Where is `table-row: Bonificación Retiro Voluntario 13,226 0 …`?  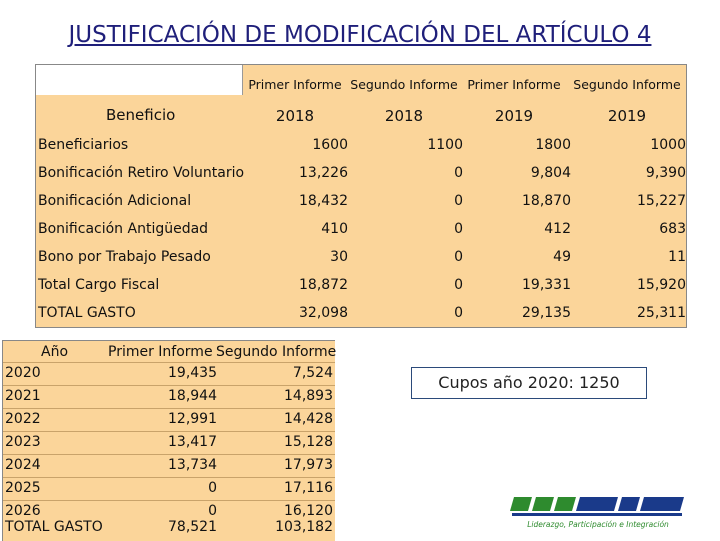
table-row: Bonificación Retiro Voluntario 13,226 0 … is located at coordinates (362, 173).